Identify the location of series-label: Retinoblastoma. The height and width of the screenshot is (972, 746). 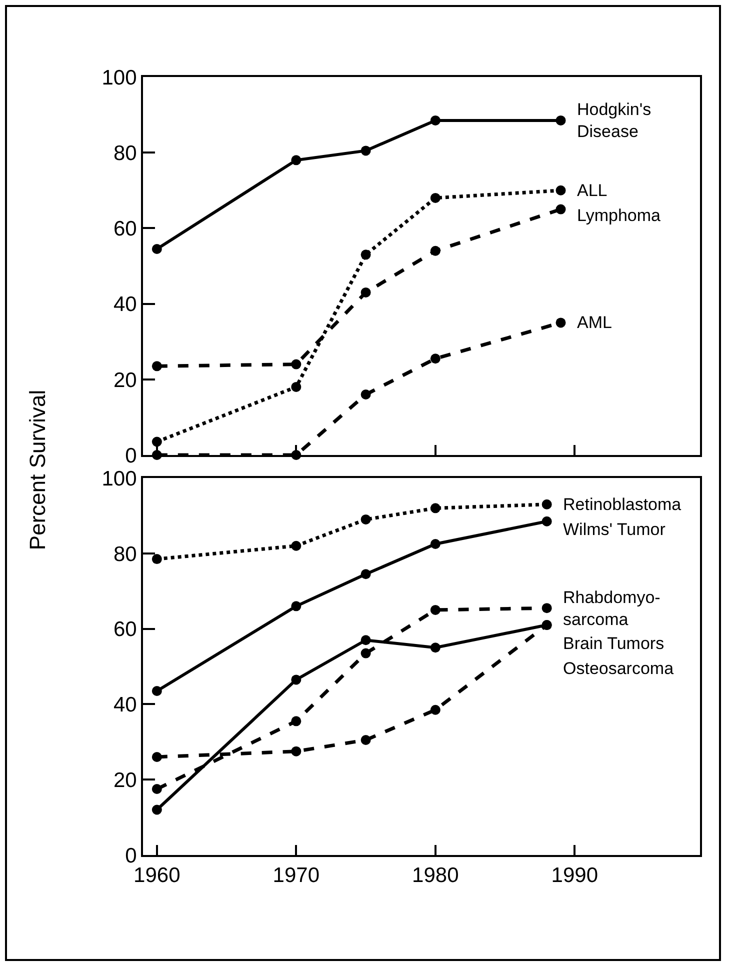
(622, 504).